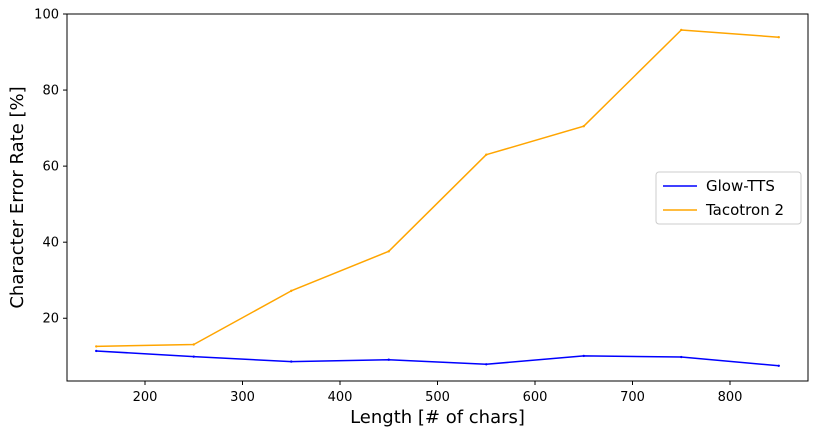  What do you see at coordinates (17, 197) in the screenshot?
I see `y-axis-label: Character Error Rate [%]` at bounding box center [17, 197].